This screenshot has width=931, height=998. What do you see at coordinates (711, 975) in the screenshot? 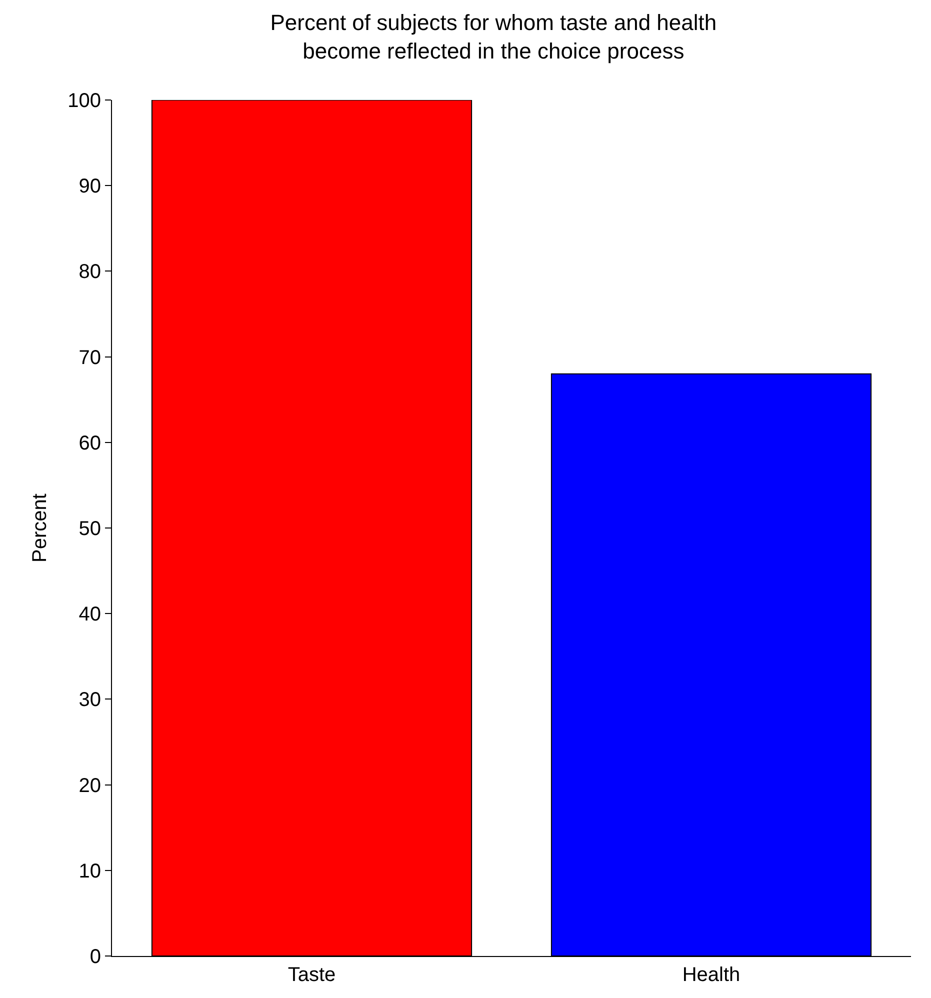
I see `x-tick-label: Health` at bounding box center [711, 975].